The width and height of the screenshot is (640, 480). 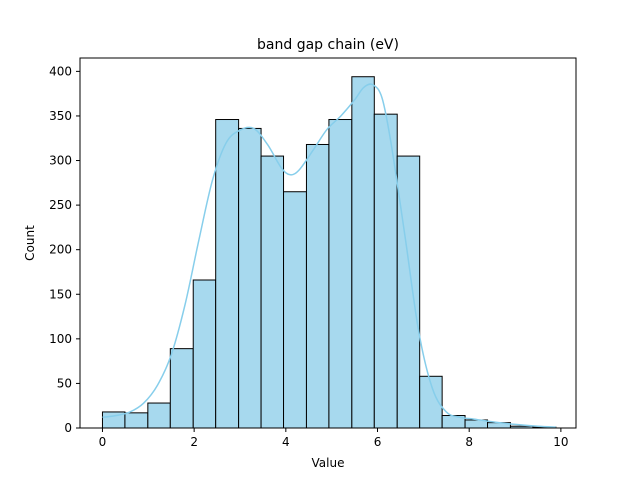 What do you see at coordinates (60, 205) in the screenshot?
I see `y-tick-label: 250` at bounding box center [60, 205].